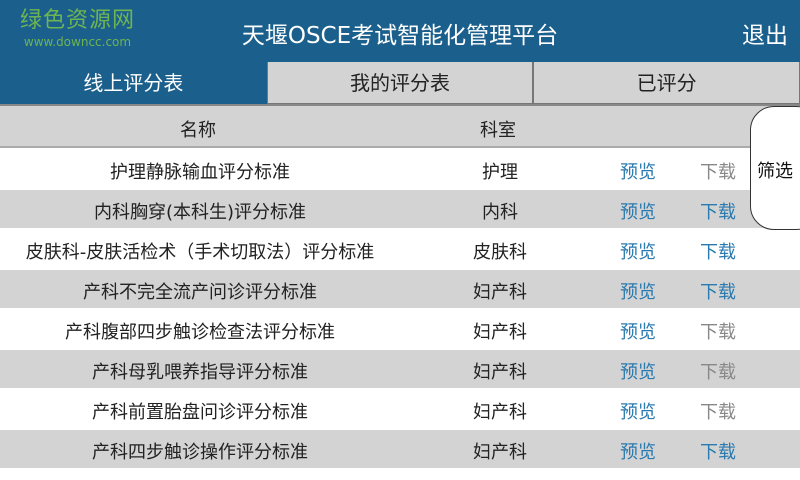  What do you see at coordinates (400, 330) in the screenshot?
I see `table-row: 产科腹部四步触诊检查法评分标准 妇产科 预览 下载` at bounding box center [400, 330].